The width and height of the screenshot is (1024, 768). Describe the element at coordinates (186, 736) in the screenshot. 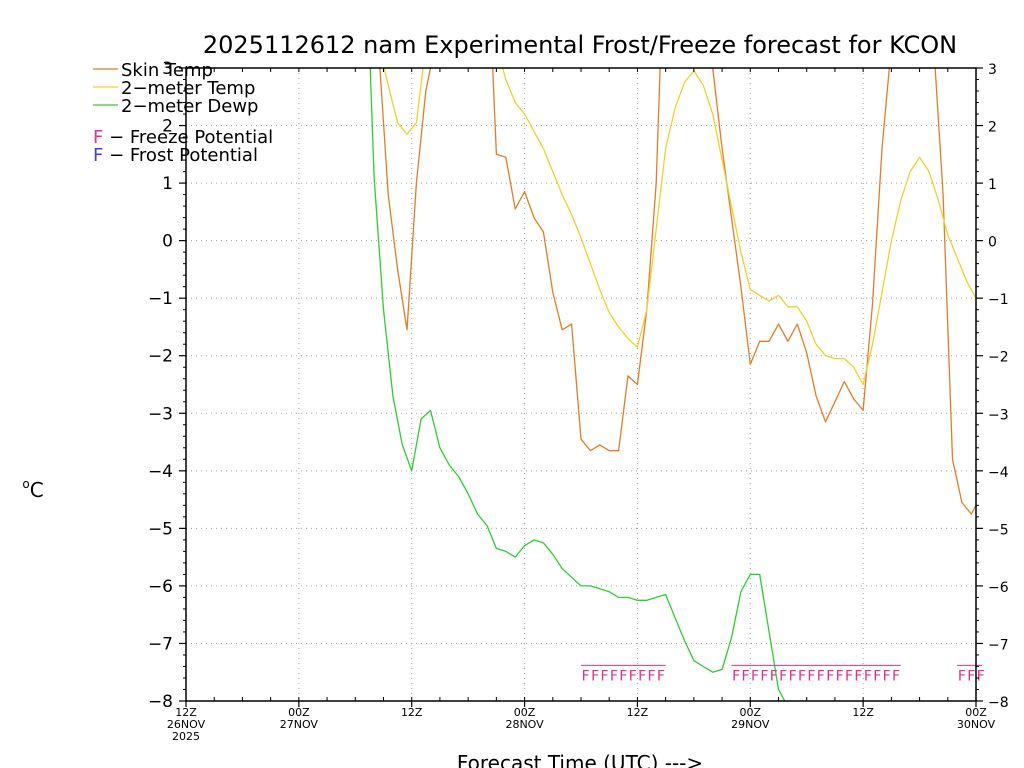

I see `x-tick-label: 2025` at that location.